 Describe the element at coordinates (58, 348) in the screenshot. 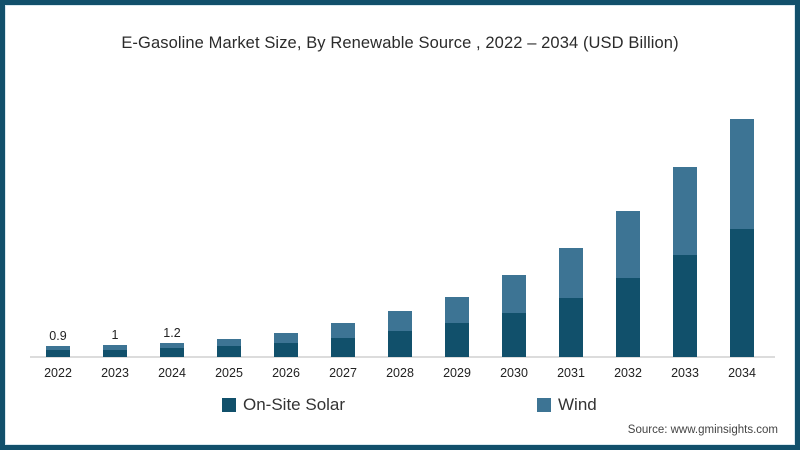

I see `bar-wind-2022` at that location.